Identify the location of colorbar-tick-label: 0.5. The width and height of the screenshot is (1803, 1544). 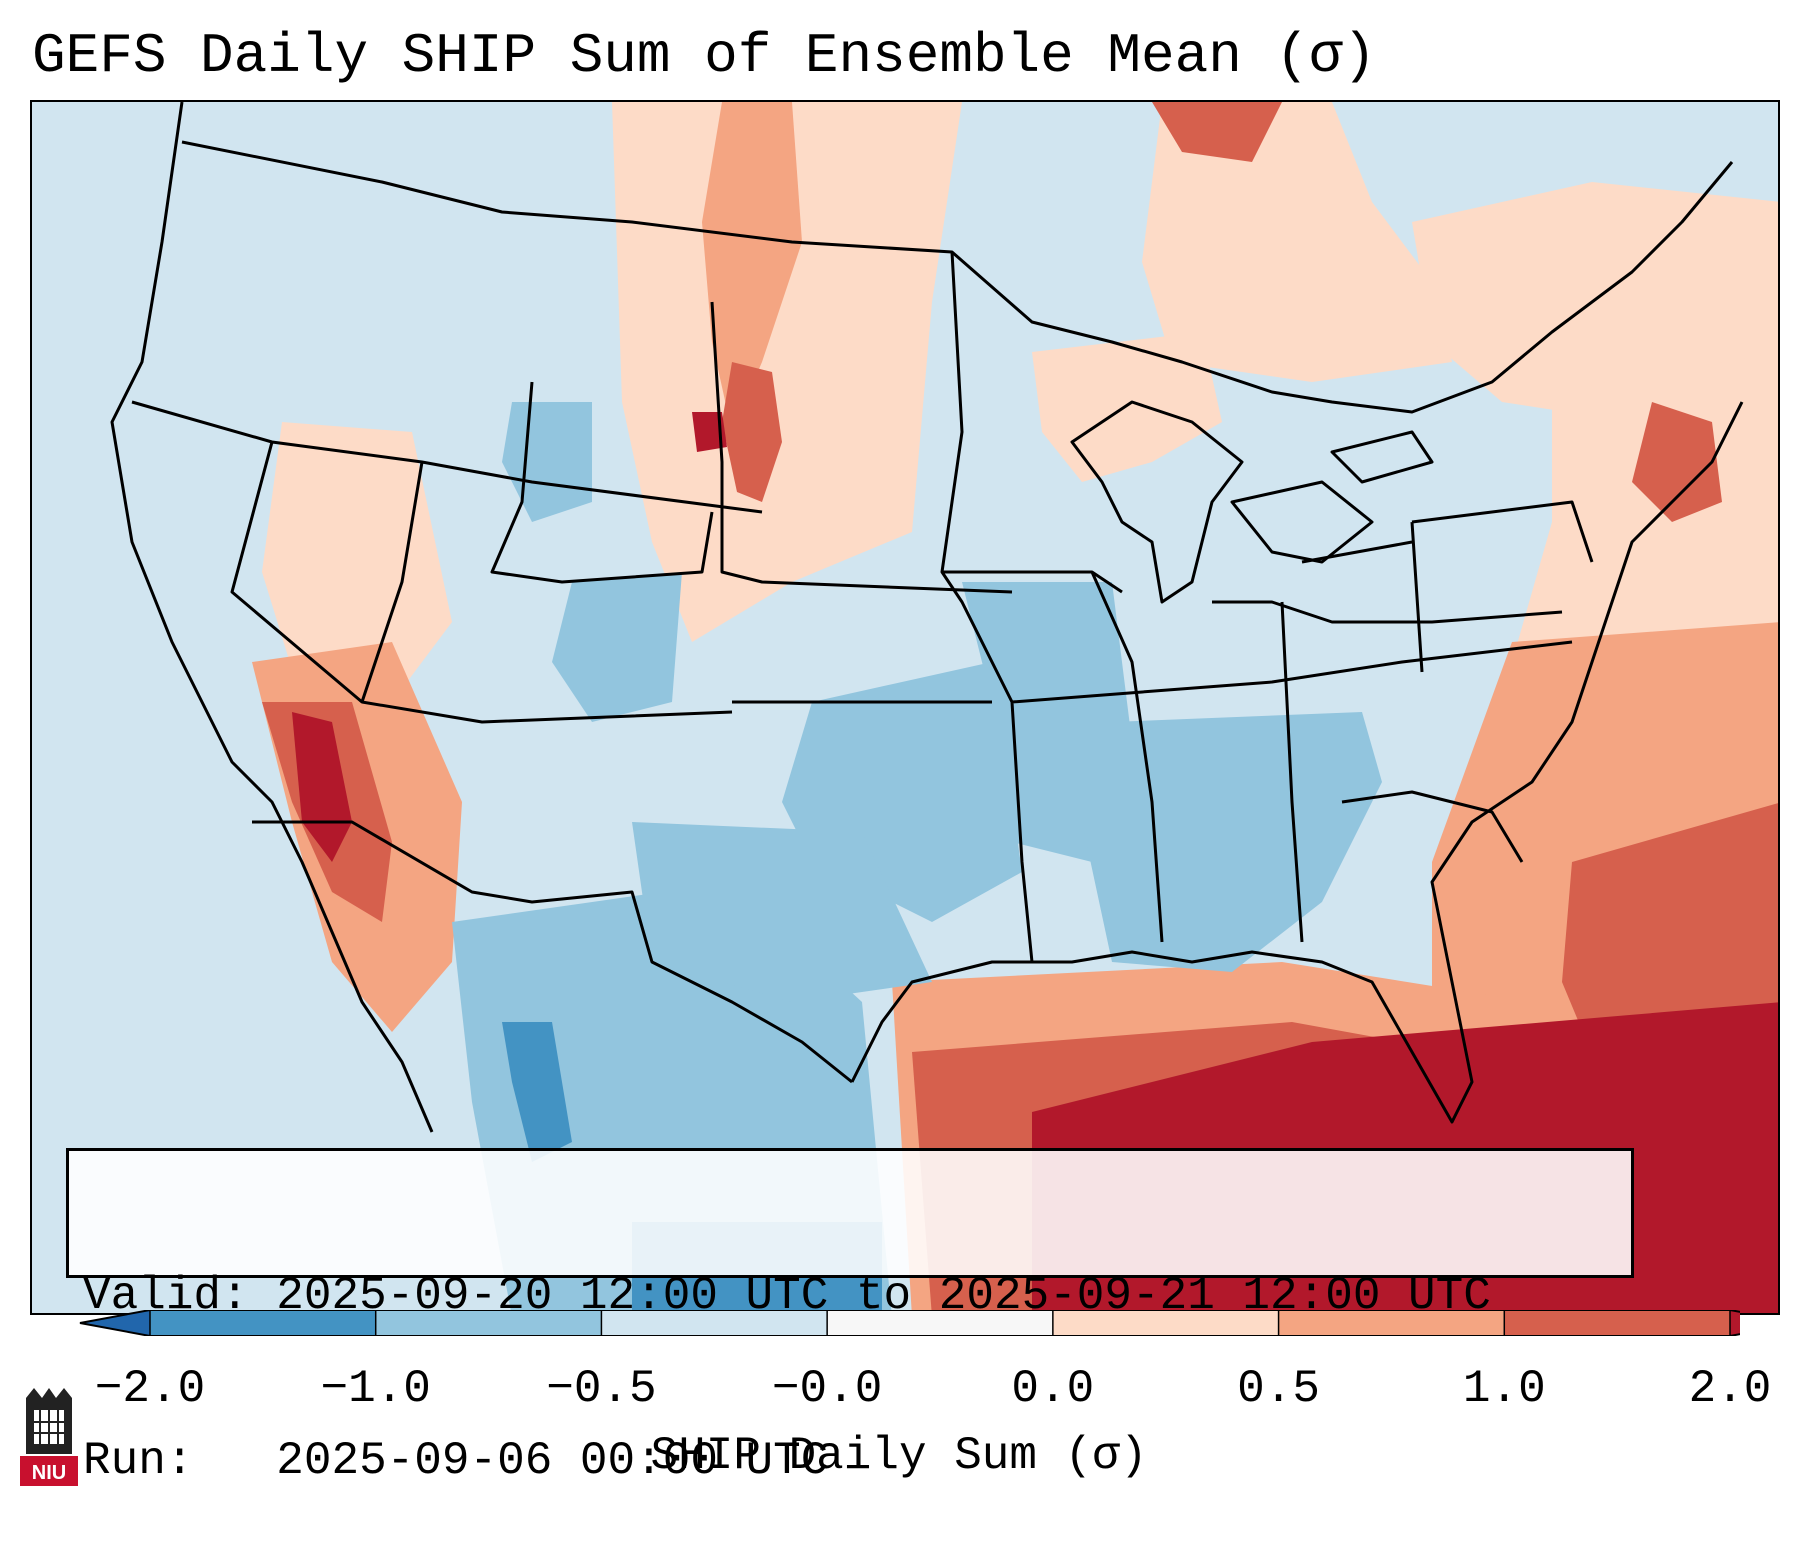
(1278, 1389).